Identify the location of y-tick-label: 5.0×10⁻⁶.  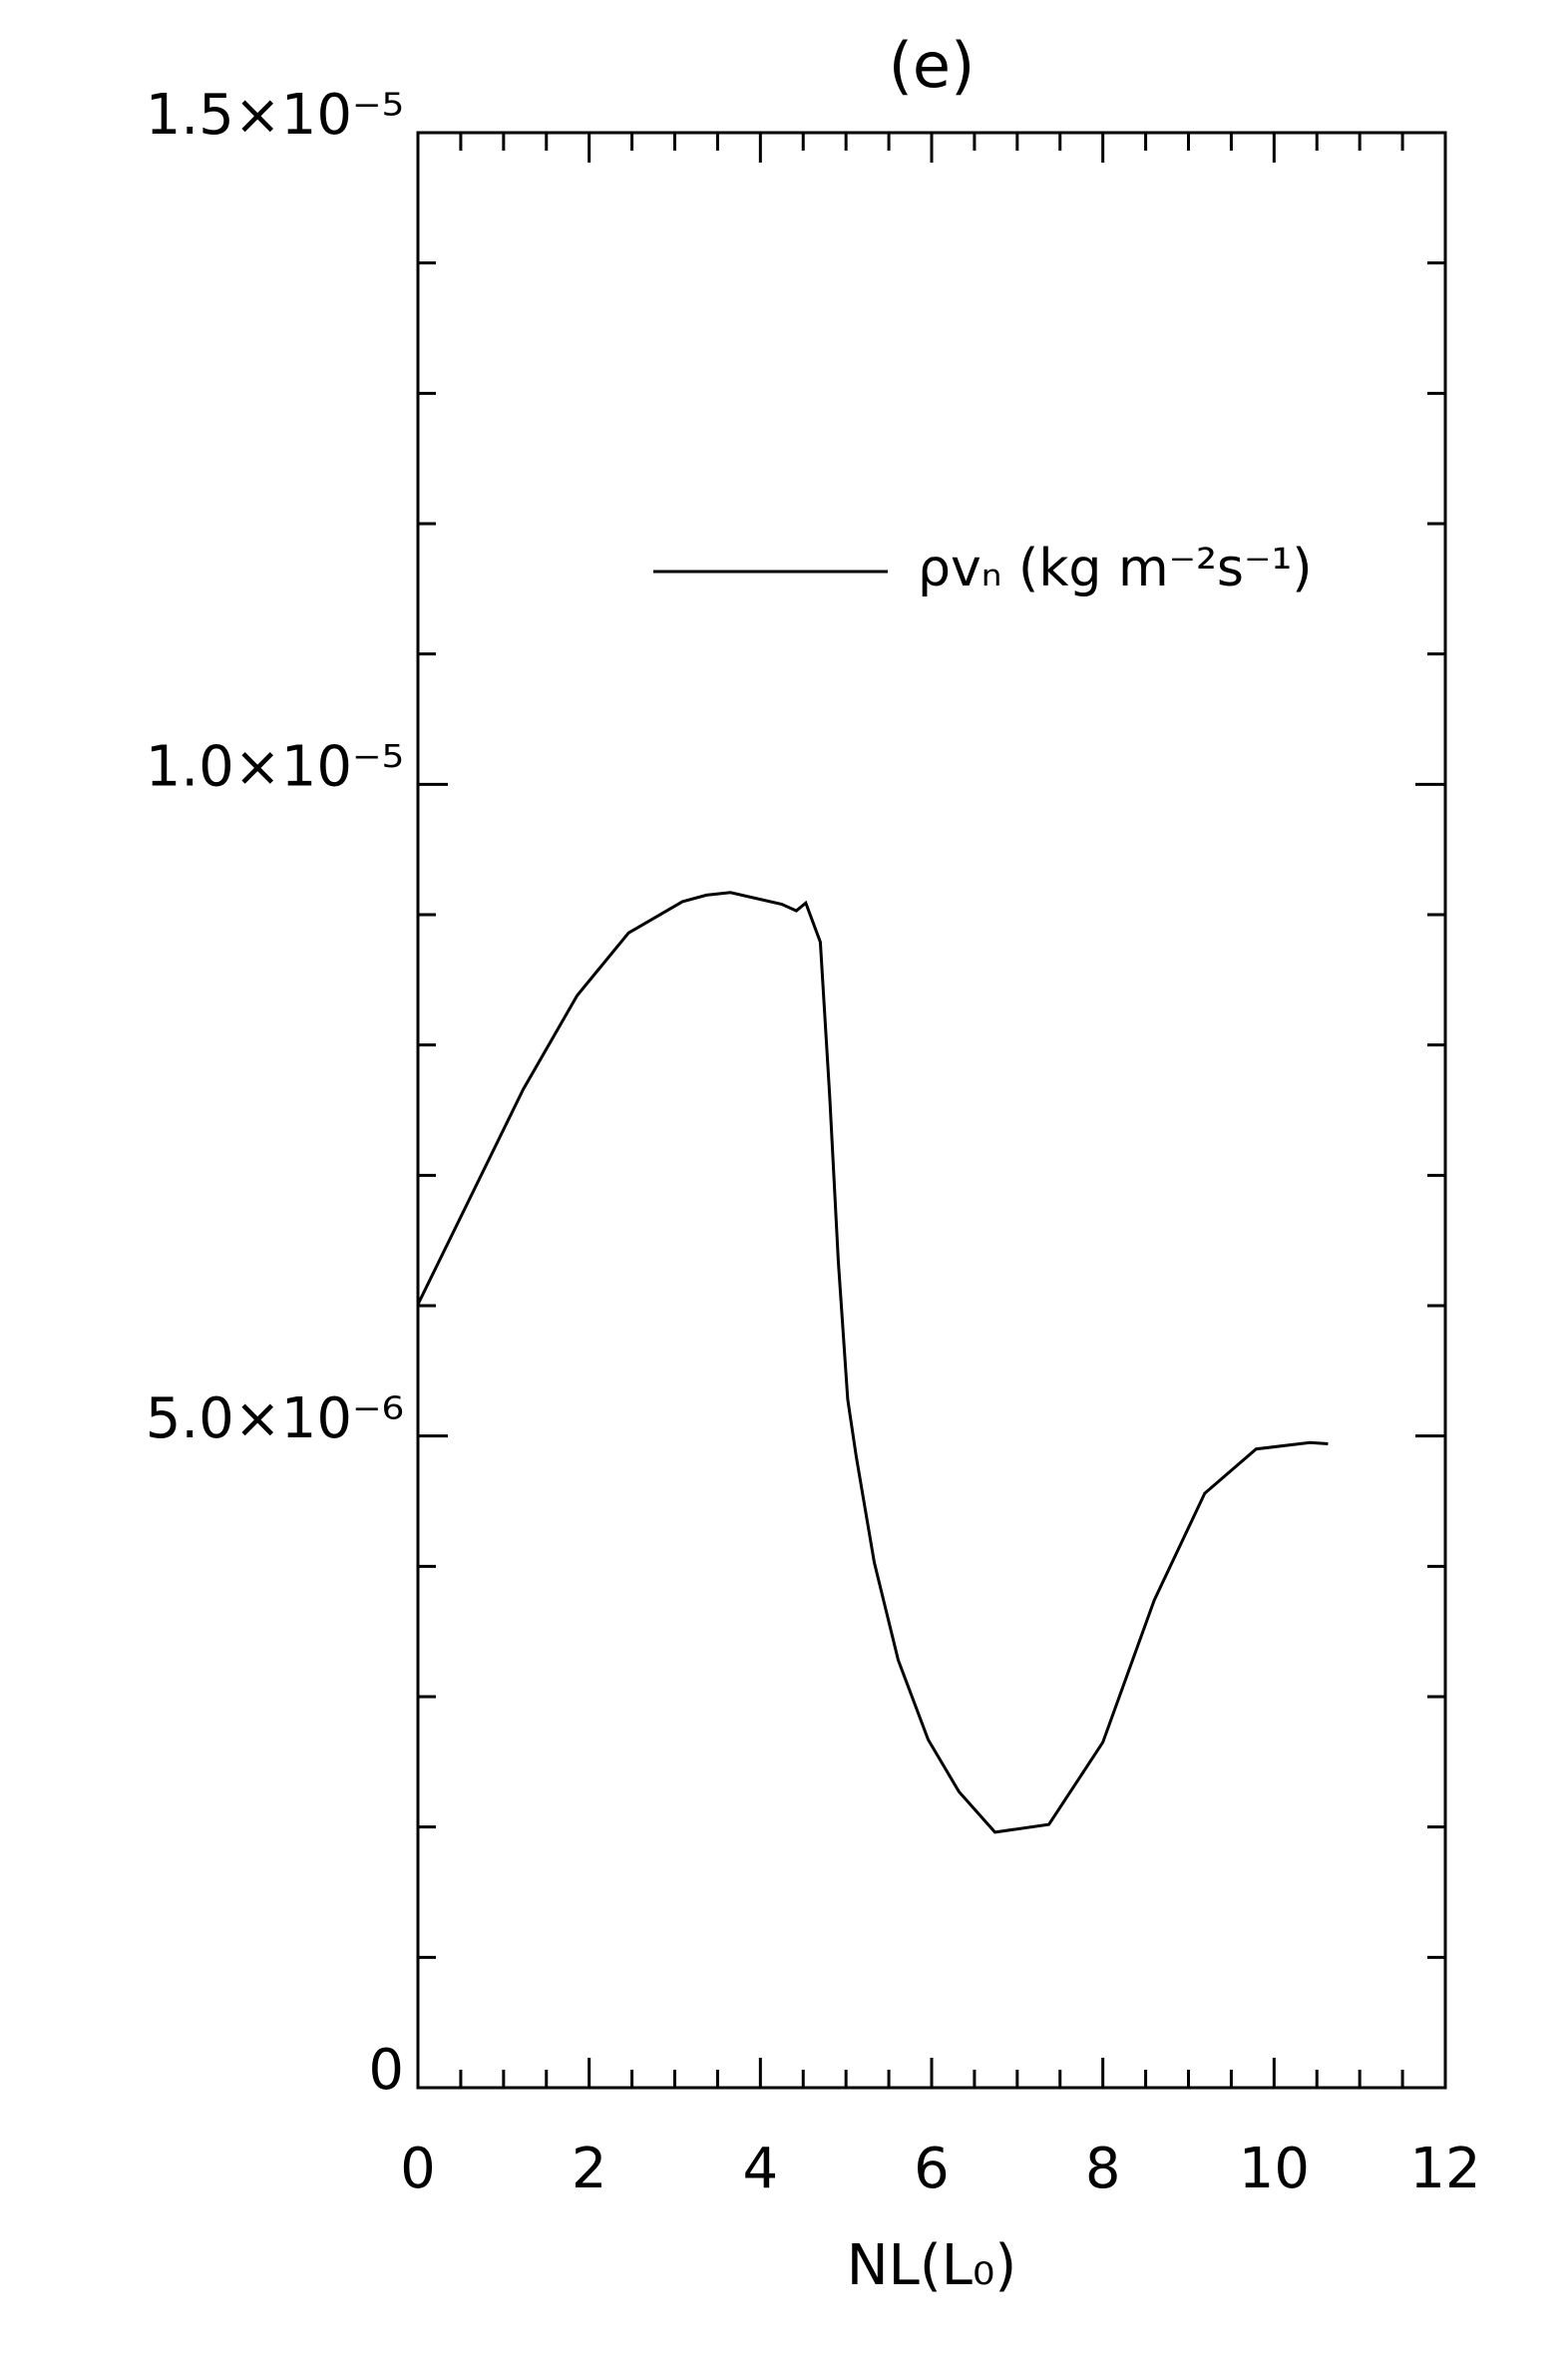
(275, 1418).